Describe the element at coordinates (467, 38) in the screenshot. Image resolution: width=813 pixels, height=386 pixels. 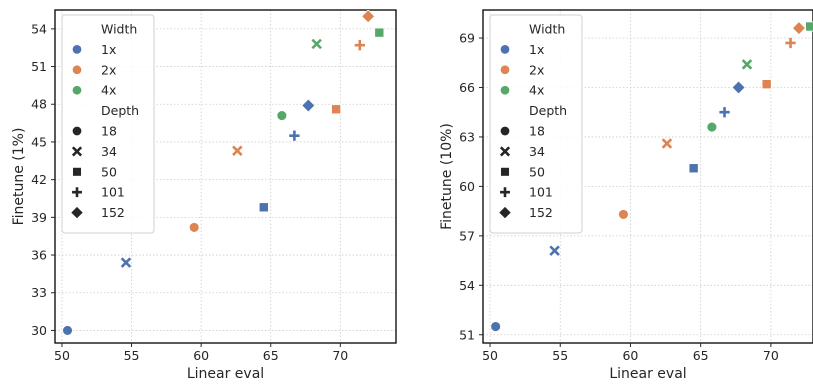
I see `y-tick-label: 69` at that location.